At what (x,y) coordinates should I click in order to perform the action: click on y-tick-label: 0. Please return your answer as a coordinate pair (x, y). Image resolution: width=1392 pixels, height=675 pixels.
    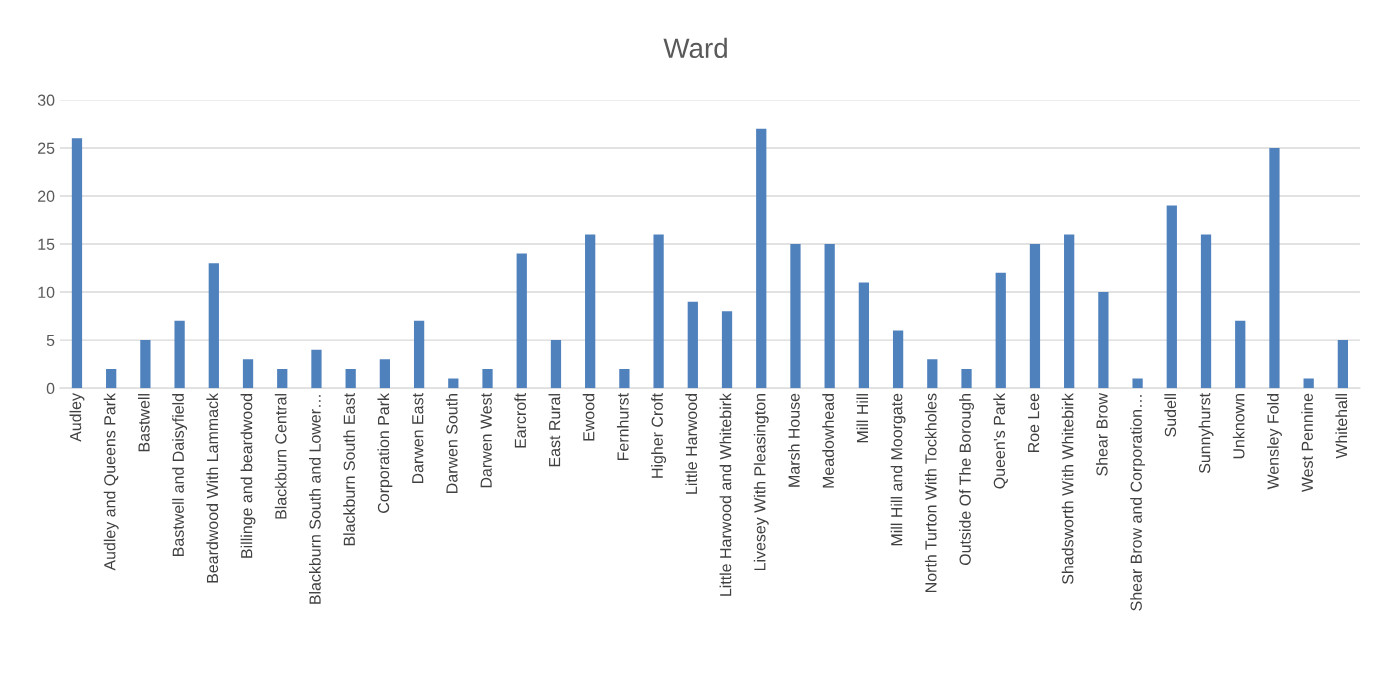
    Looking at the image, I should click on (50, 388).